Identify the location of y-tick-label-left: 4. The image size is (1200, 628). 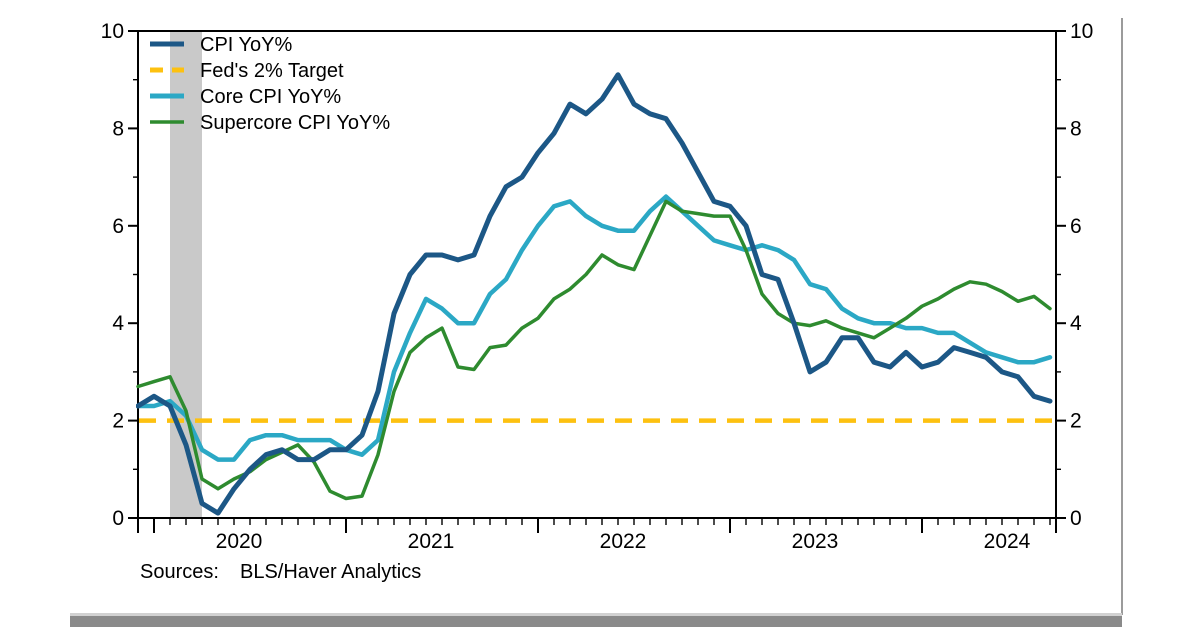
(118, 323).